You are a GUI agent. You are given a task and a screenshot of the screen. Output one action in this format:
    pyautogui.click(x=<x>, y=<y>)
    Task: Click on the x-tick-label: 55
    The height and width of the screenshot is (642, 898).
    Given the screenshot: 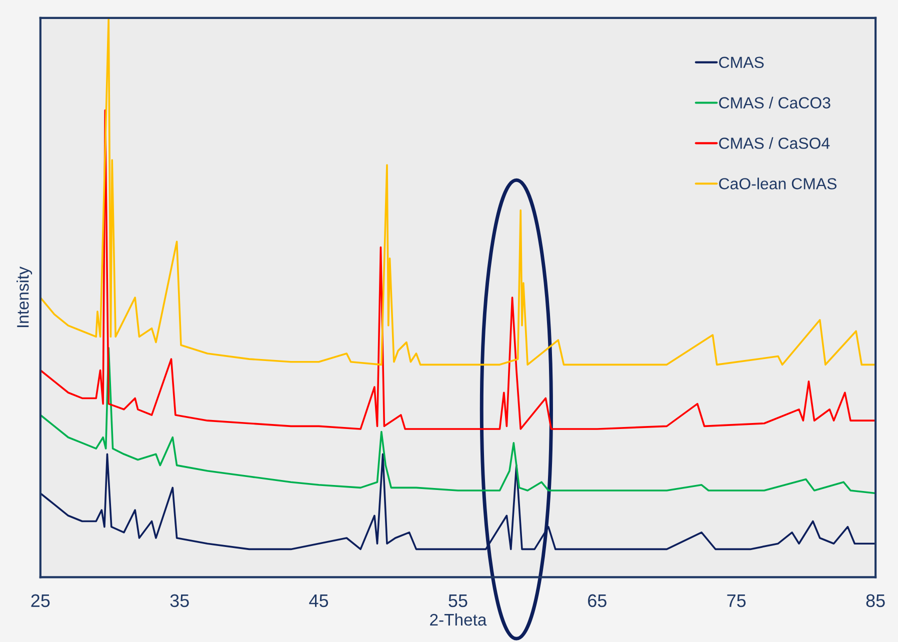 What is the action you would take?
    pyautogui.click(x=458, y=601)
    